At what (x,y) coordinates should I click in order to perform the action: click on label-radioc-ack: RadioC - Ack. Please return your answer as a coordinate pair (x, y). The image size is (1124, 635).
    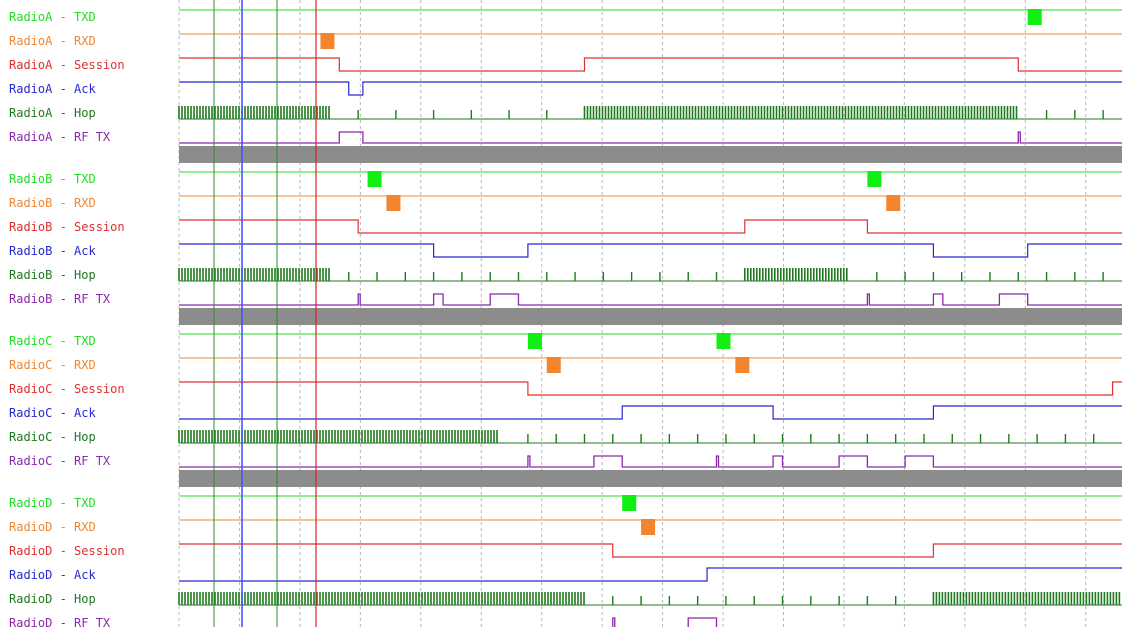
    Looking at the image, I should click on (52, 413).